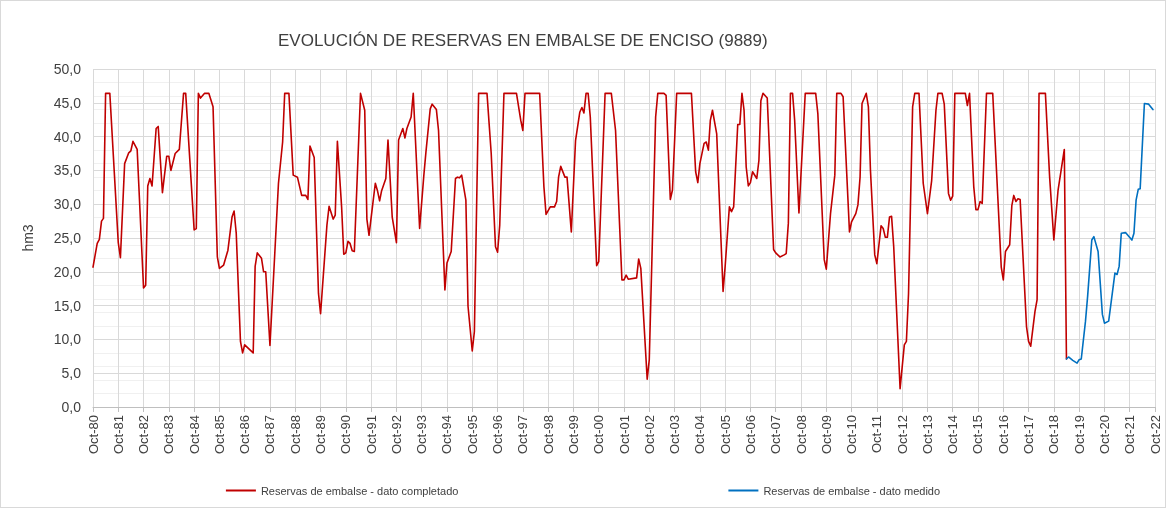  What do you see at coordinates (1054, 435) in the screenshot?
I see `x-tick-label: Oct-18` at bounding box center [1054, 435].